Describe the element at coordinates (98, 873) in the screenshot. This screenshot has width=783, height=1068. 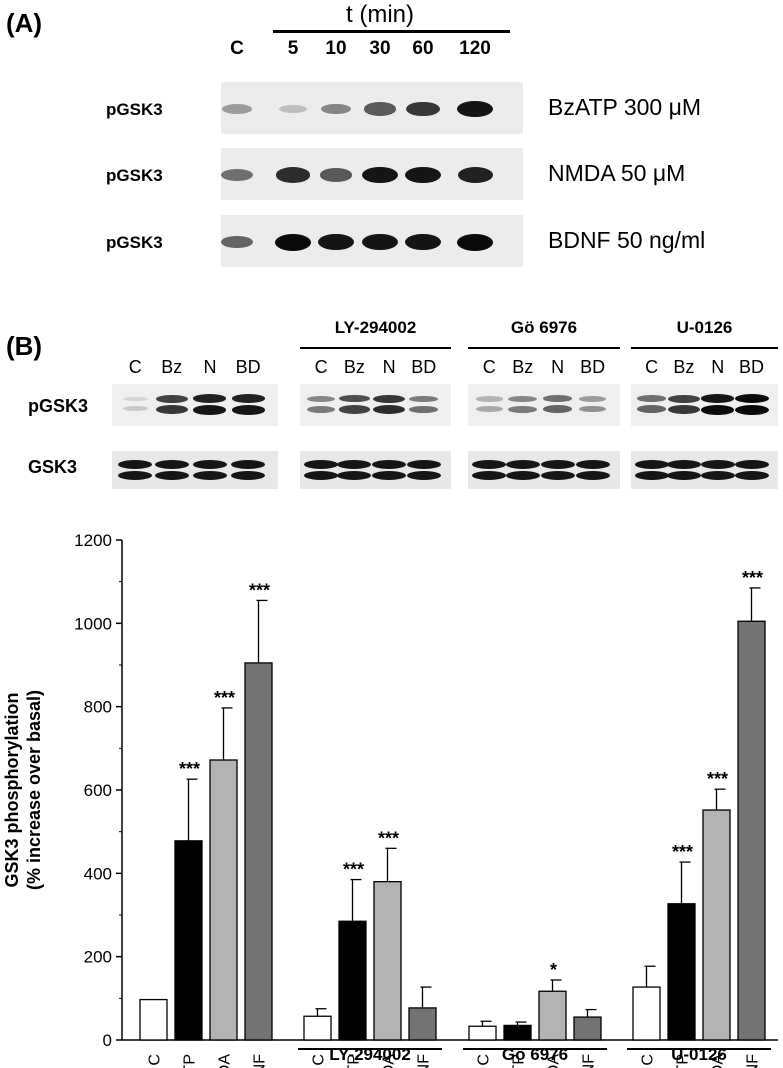
I see `y-tick-label: 400` at that location.